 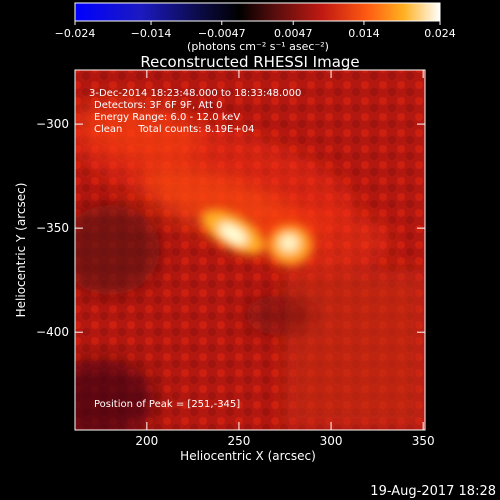 What do you see at coordinates (158, 105) in the screenshot?
I see `annotation-detectors: Detectors: 3F 6F 9F, Att 0` at bounding box center [158, 105].